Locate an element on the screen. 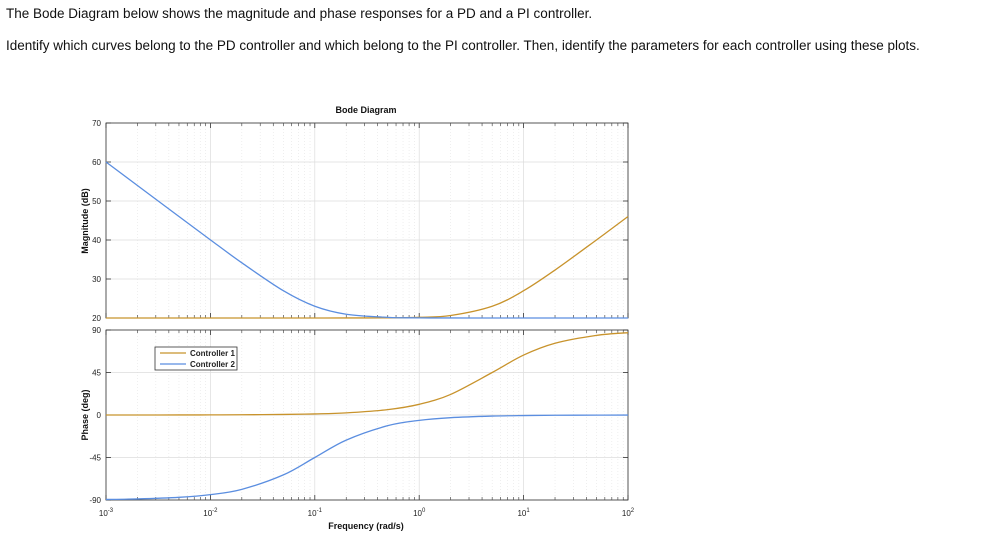 The image size is (1000, 538). magnitude-y-tick-label: 60 is located at coordinates (96, 162).